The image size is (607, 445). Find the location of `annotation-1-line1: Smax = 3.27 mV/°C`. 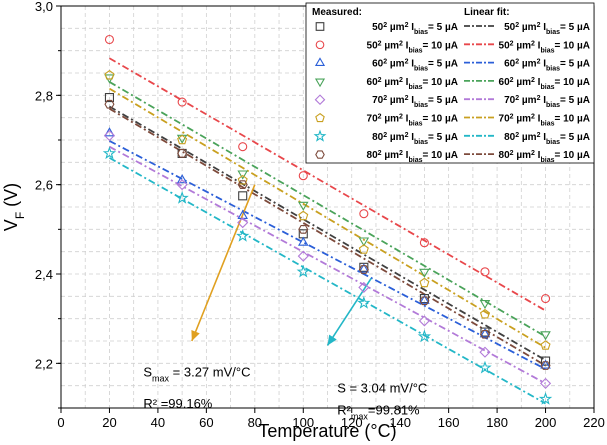

annotation-1-line1: Smax = 3.27 mV/°C is located at coordinates (196, 374).